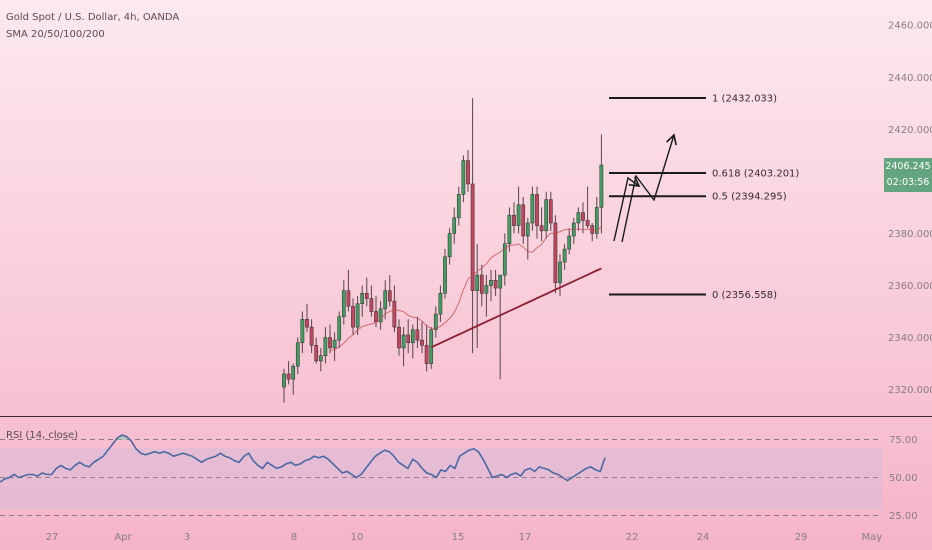  I want to click on price-tick-label: 2440.000, so click(910, 78).